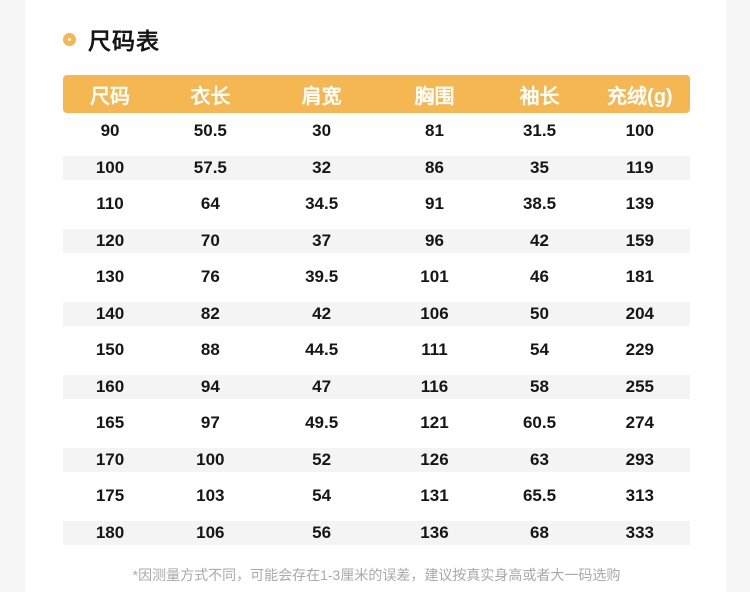 This screenshot has width=750, height=592. I want to click on table-cell: 82, so click(210, 314).